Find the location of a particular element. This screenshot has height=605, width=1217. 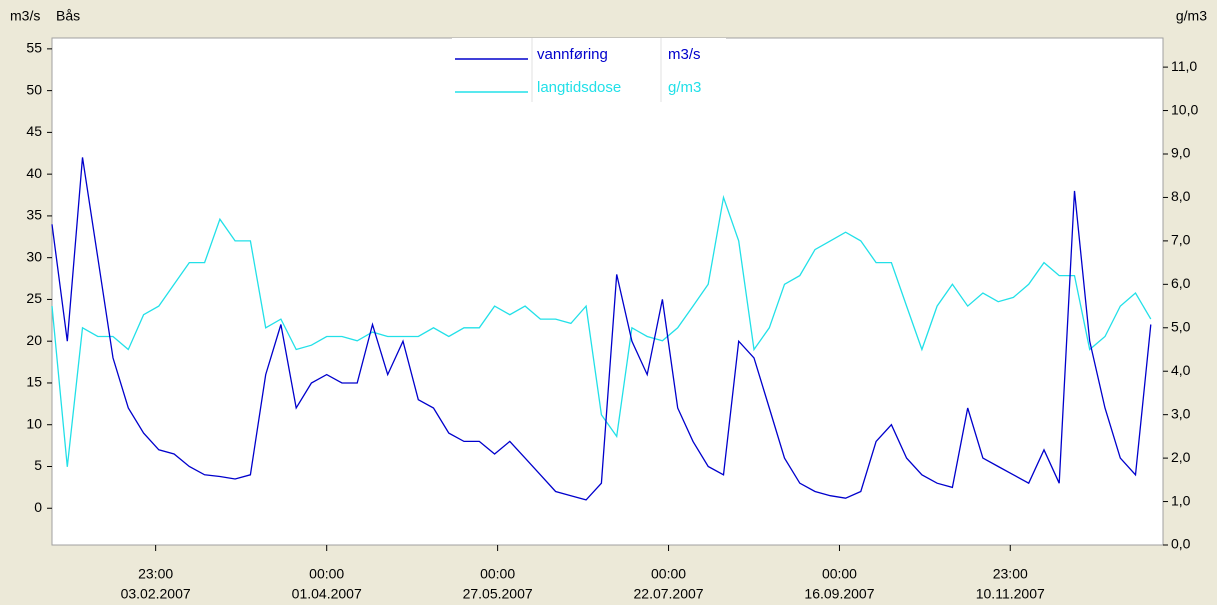

y2-tick-label: 11,0 is located at coordinates (1184, 66).